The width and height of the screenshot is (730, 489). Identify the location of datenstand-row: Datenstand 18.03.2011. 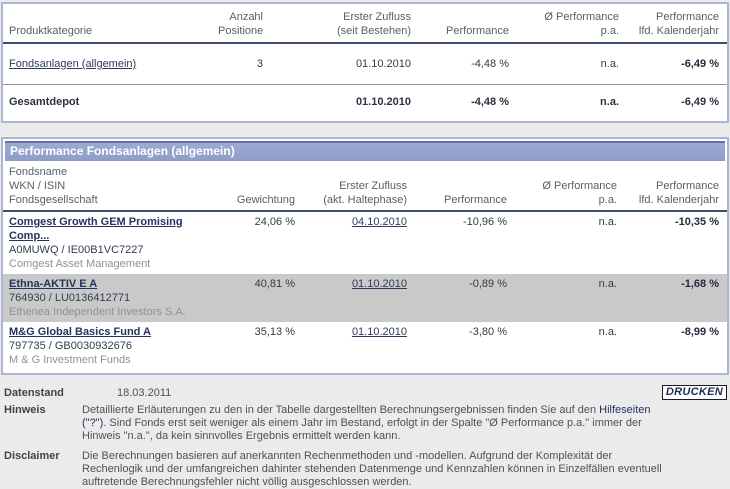
(365, 393).